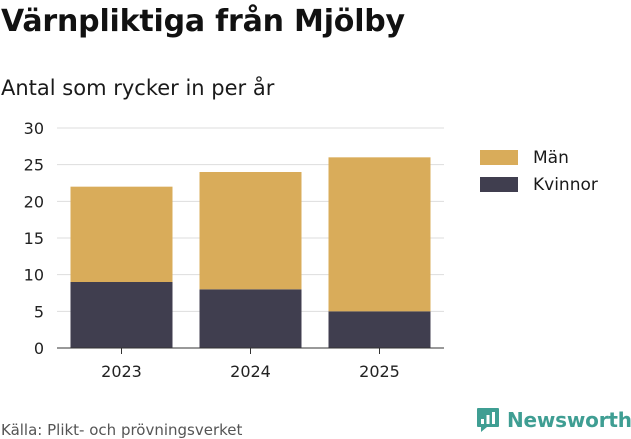 Image resolution: width=631 pixels, height=439 pixels. Describe the element at coordinates (121, 371) in the screenshot. I see `x-tick-label: 2023` at that location.